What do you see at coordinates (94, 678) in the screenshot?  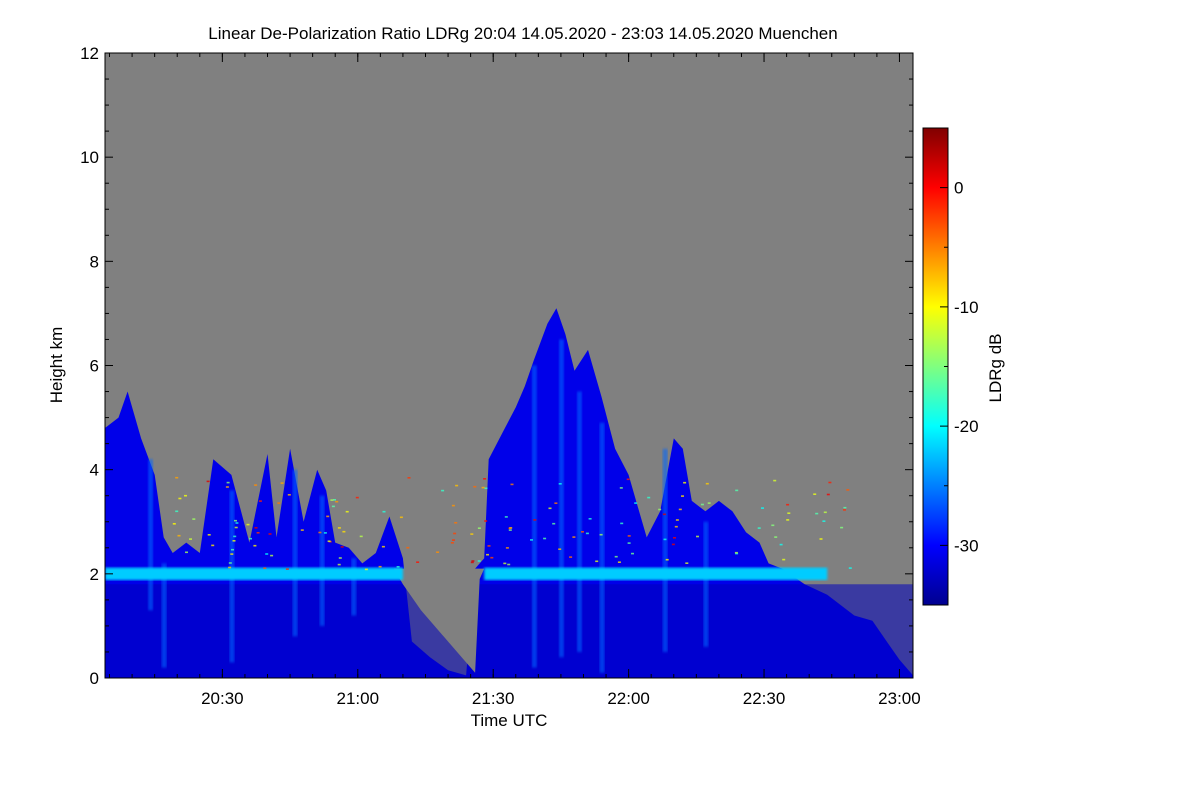 I see `y-tick-label: 0` at bounding box center [94, 678].